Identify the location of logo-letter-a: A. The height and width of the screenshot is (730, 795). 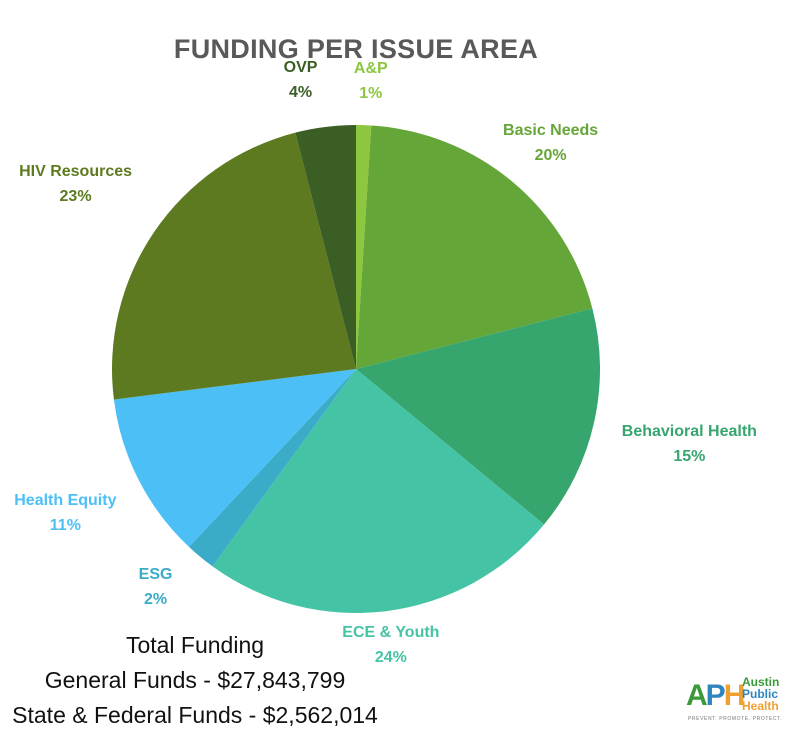
(697, 695).